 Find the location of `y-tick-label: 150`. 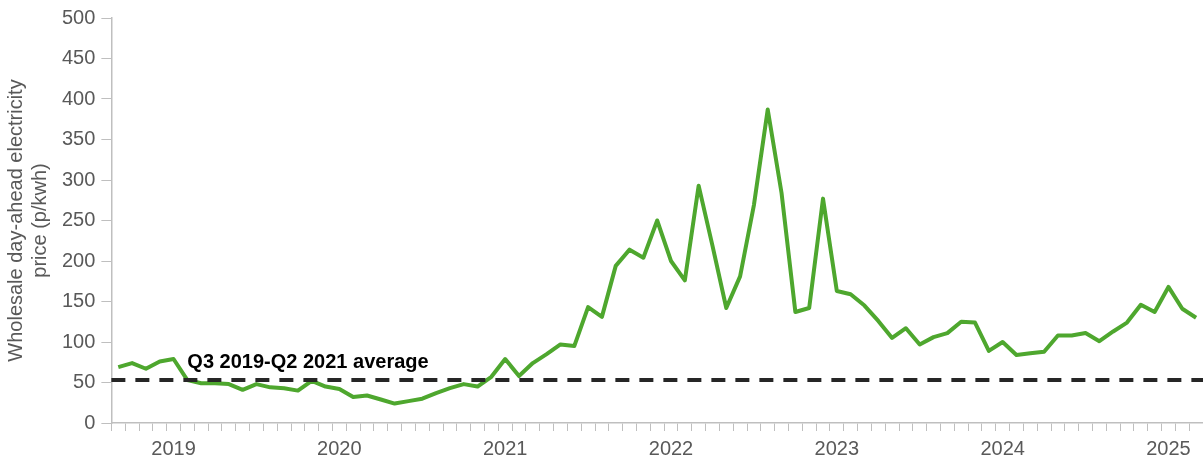

y-tick-label: 150 is located at coordinates (78, 300).